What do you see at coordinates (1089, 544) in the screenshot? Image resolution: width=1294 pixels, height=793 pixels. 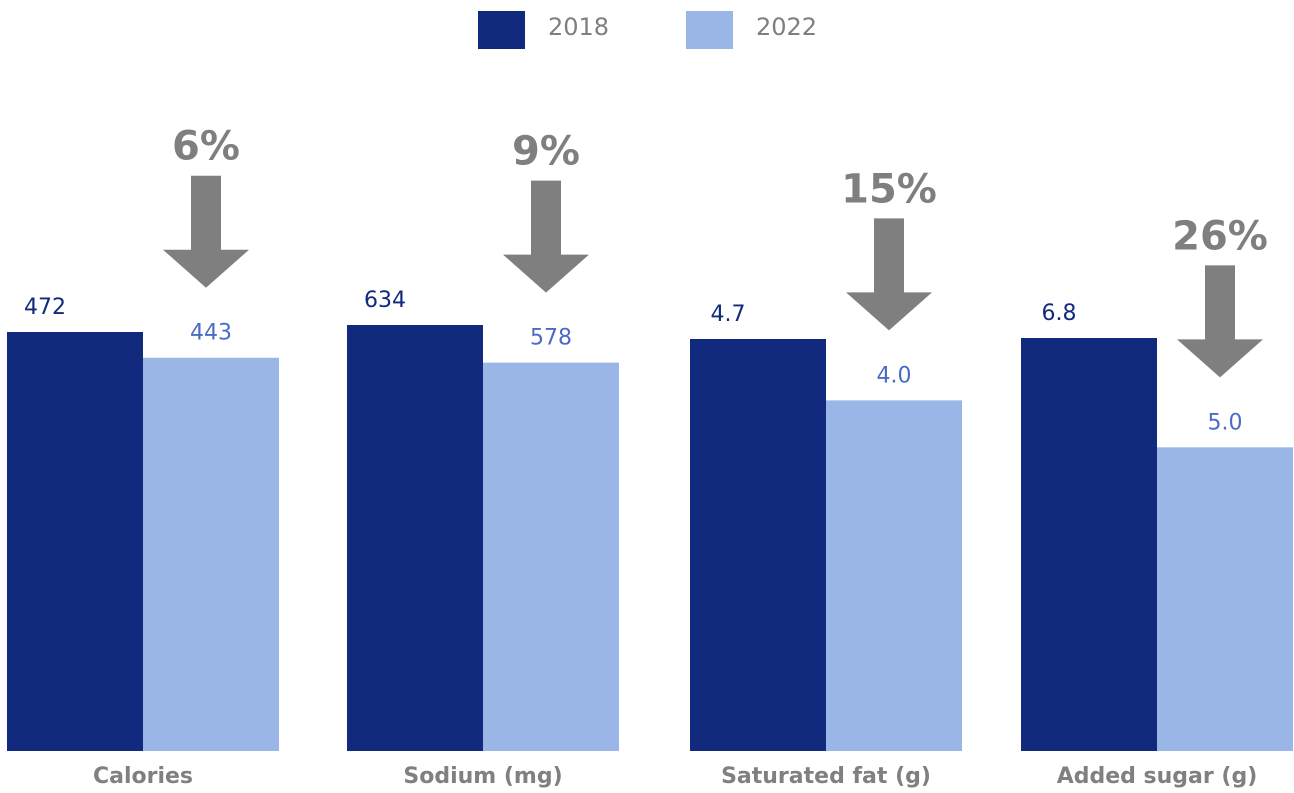 I see `bar-4-2018` at bounding box center [1089, 544].